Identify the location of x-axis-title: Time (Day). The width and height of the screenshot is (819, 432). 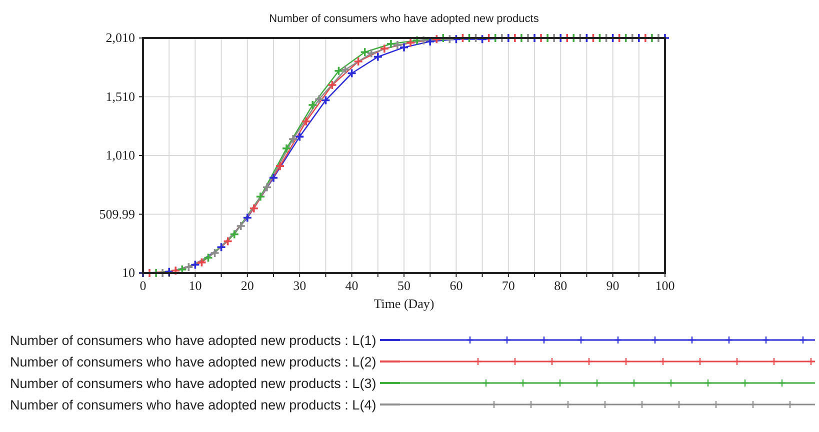
(404, 303).